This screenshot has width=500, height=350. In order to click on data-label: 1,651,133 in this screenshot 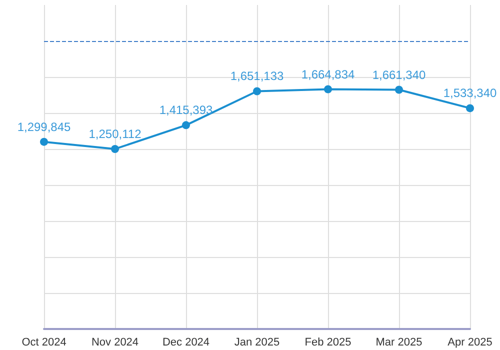, I will do `click(257, 76)`.